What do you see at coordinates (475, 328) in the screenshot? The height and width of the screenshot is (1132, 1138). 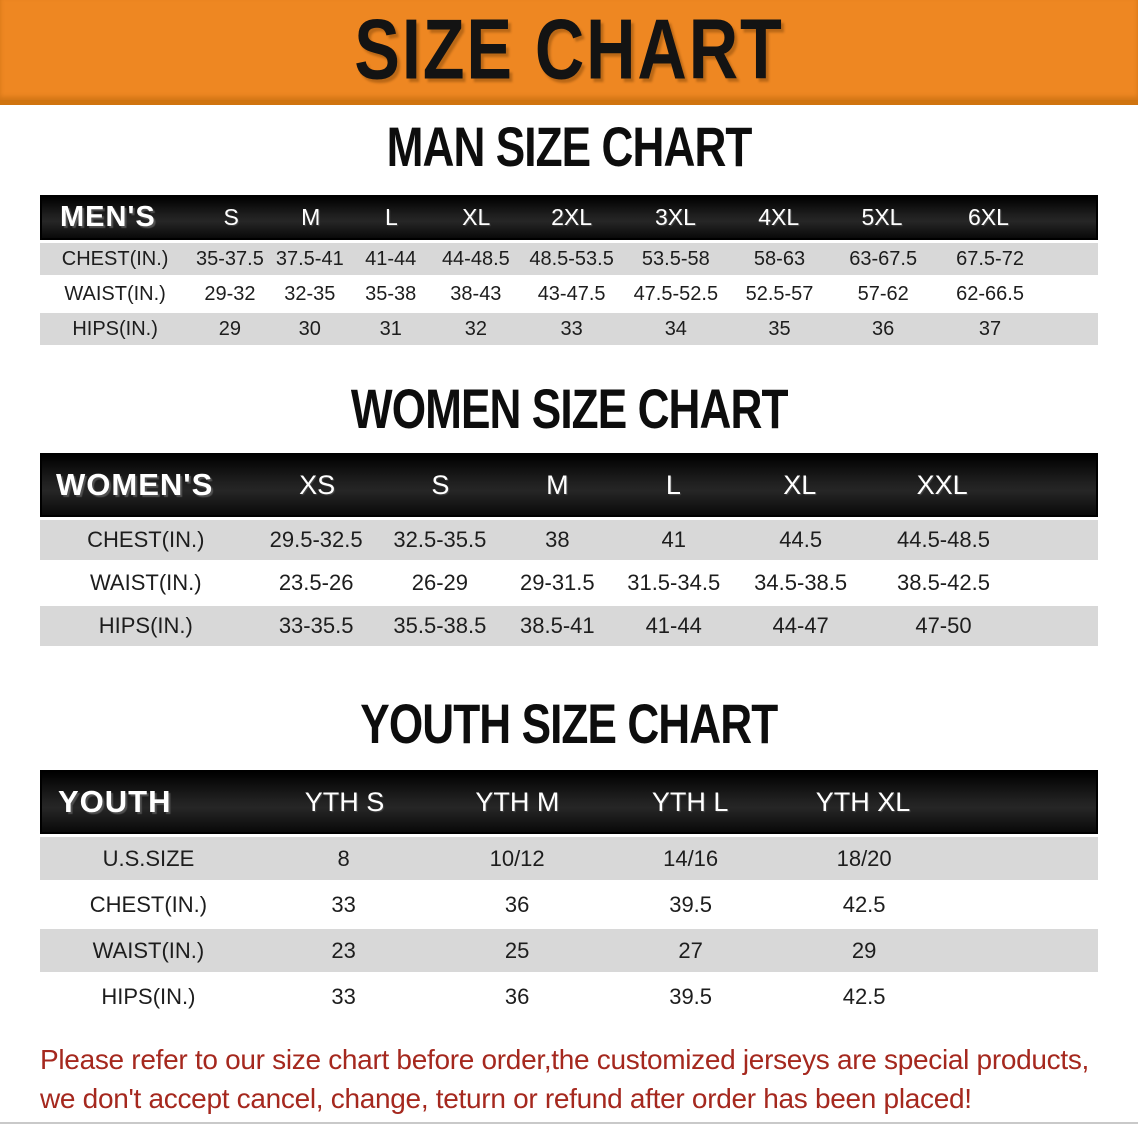 I see `value-cell: 32` at bounding box center [475, 328].